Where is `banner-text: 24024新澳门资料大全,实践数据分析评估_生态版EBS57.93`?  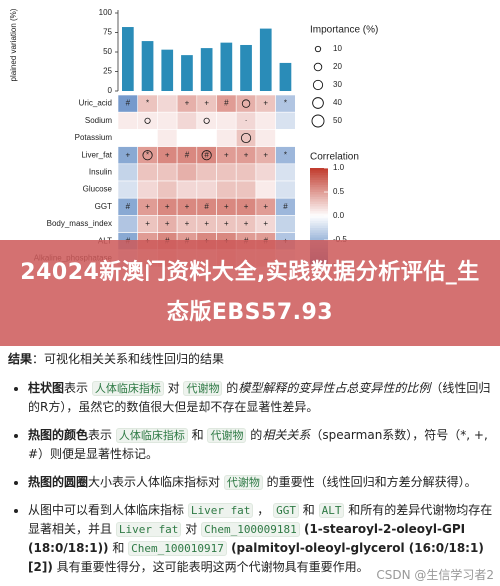 banner-text: 24024新澳门资料大全,实践数据分析评估_生态版EBS57.93 is located at coordinates (250, 292).